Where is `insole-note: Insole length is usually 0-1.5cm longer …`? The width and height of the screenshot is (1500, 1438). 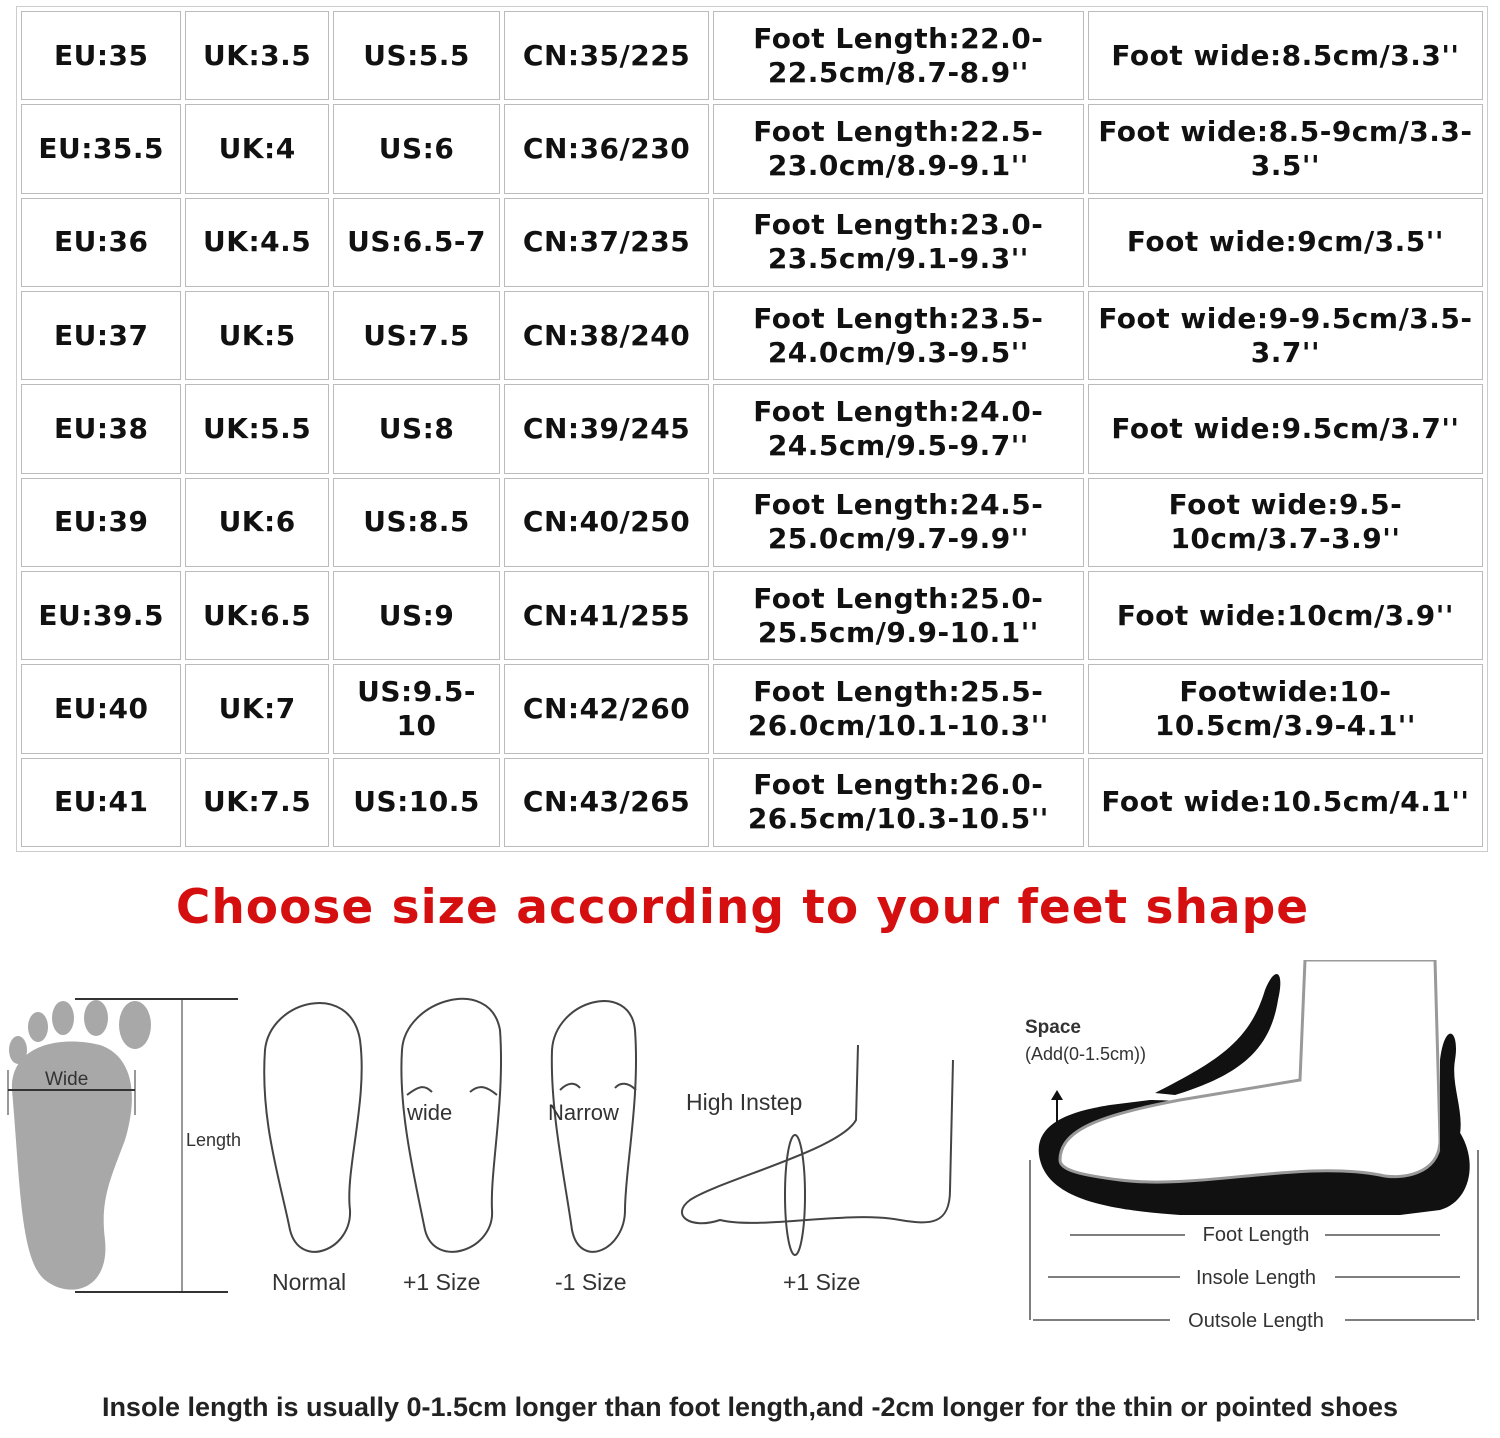 insole-note: Insole length is usually 0-1.5cm longer … is located at coordinates (750, 1407).